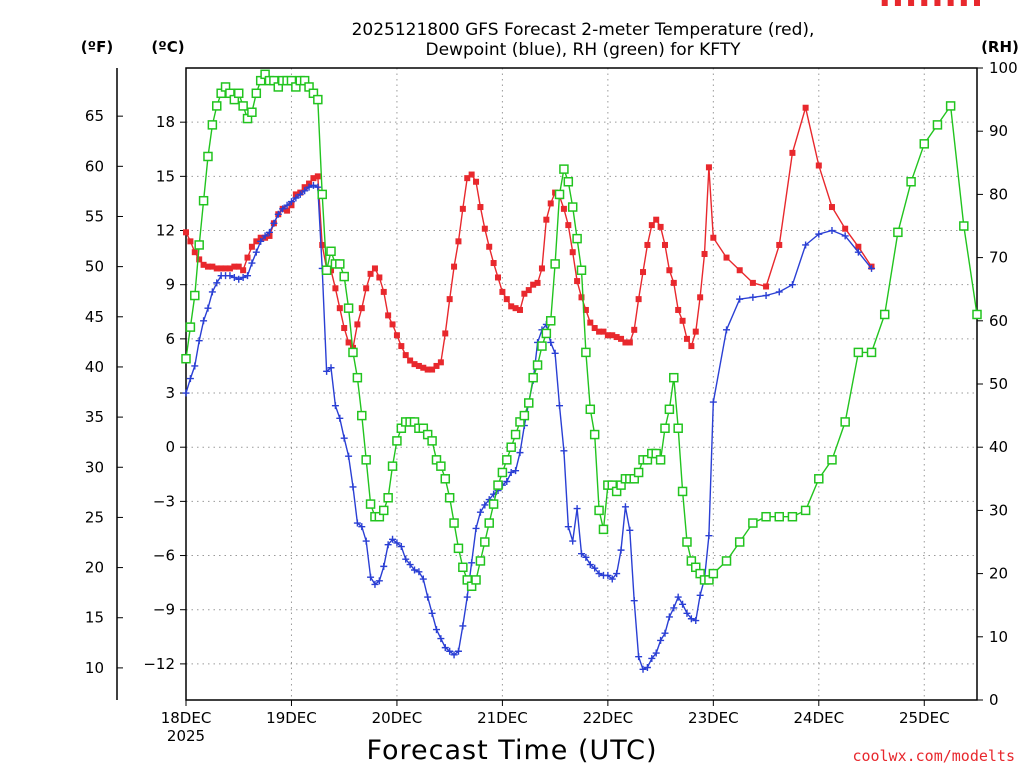  What do you see at coordinates (998, 447) in the screenshot?
I see `rh-tick-label: 40` at bounding box center [998, 447].